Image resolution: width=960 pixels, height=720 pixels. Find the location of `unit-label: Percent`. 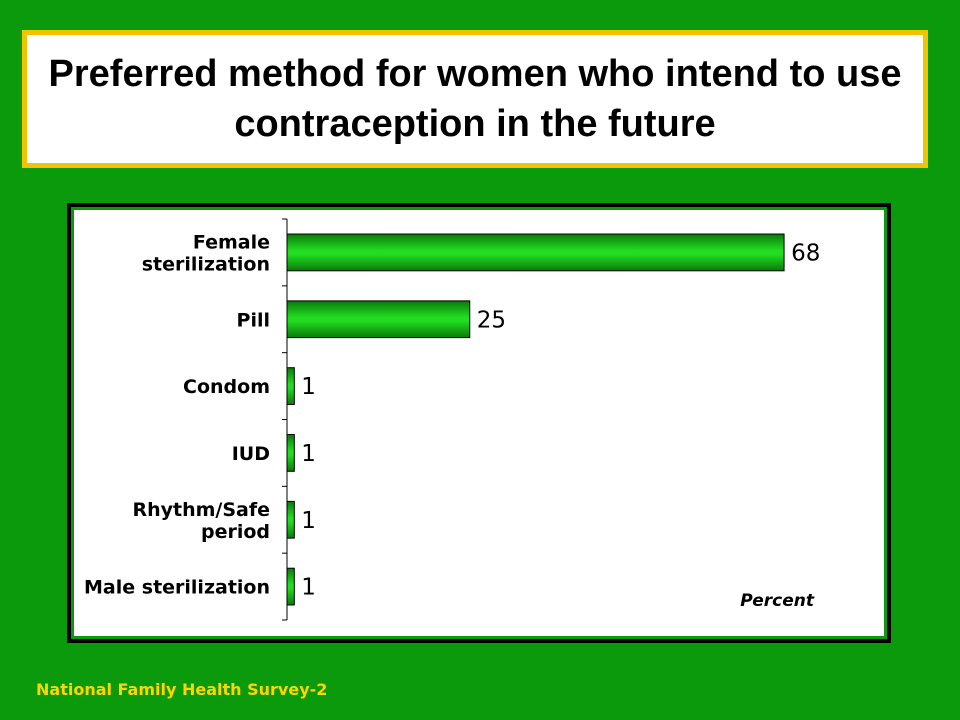

unit-label: Percent is located at coordinates (777, 601).